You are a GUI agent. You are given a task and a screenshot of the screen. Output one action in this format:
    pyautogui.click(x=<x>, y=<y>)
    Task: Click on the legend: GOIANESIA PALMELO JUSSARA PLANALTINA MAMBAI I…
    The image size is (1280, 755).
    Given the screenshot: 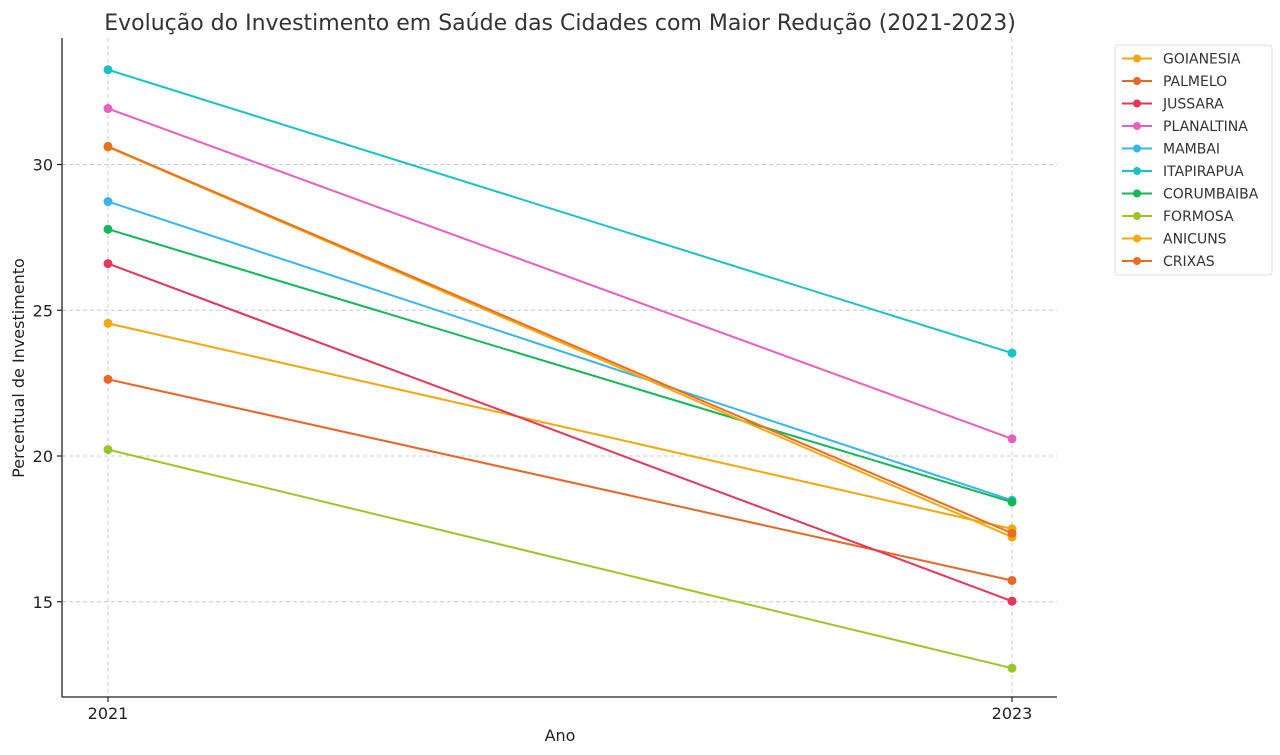 What is the action you would take?
    pyautogui.click(x=1193, y=160)
    